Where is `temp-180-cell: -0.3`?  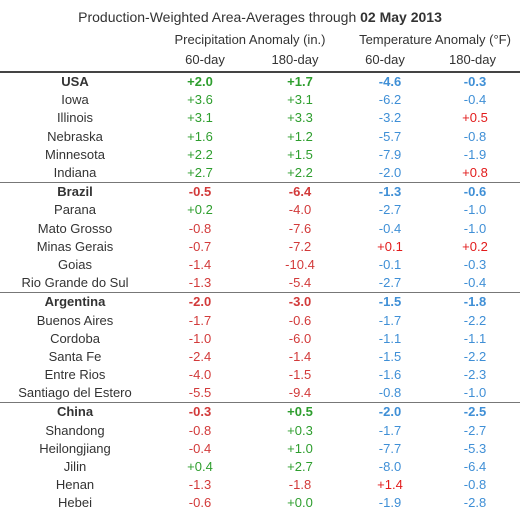
temp-180-cell: -0.3 is located at coordinates (475, 82).